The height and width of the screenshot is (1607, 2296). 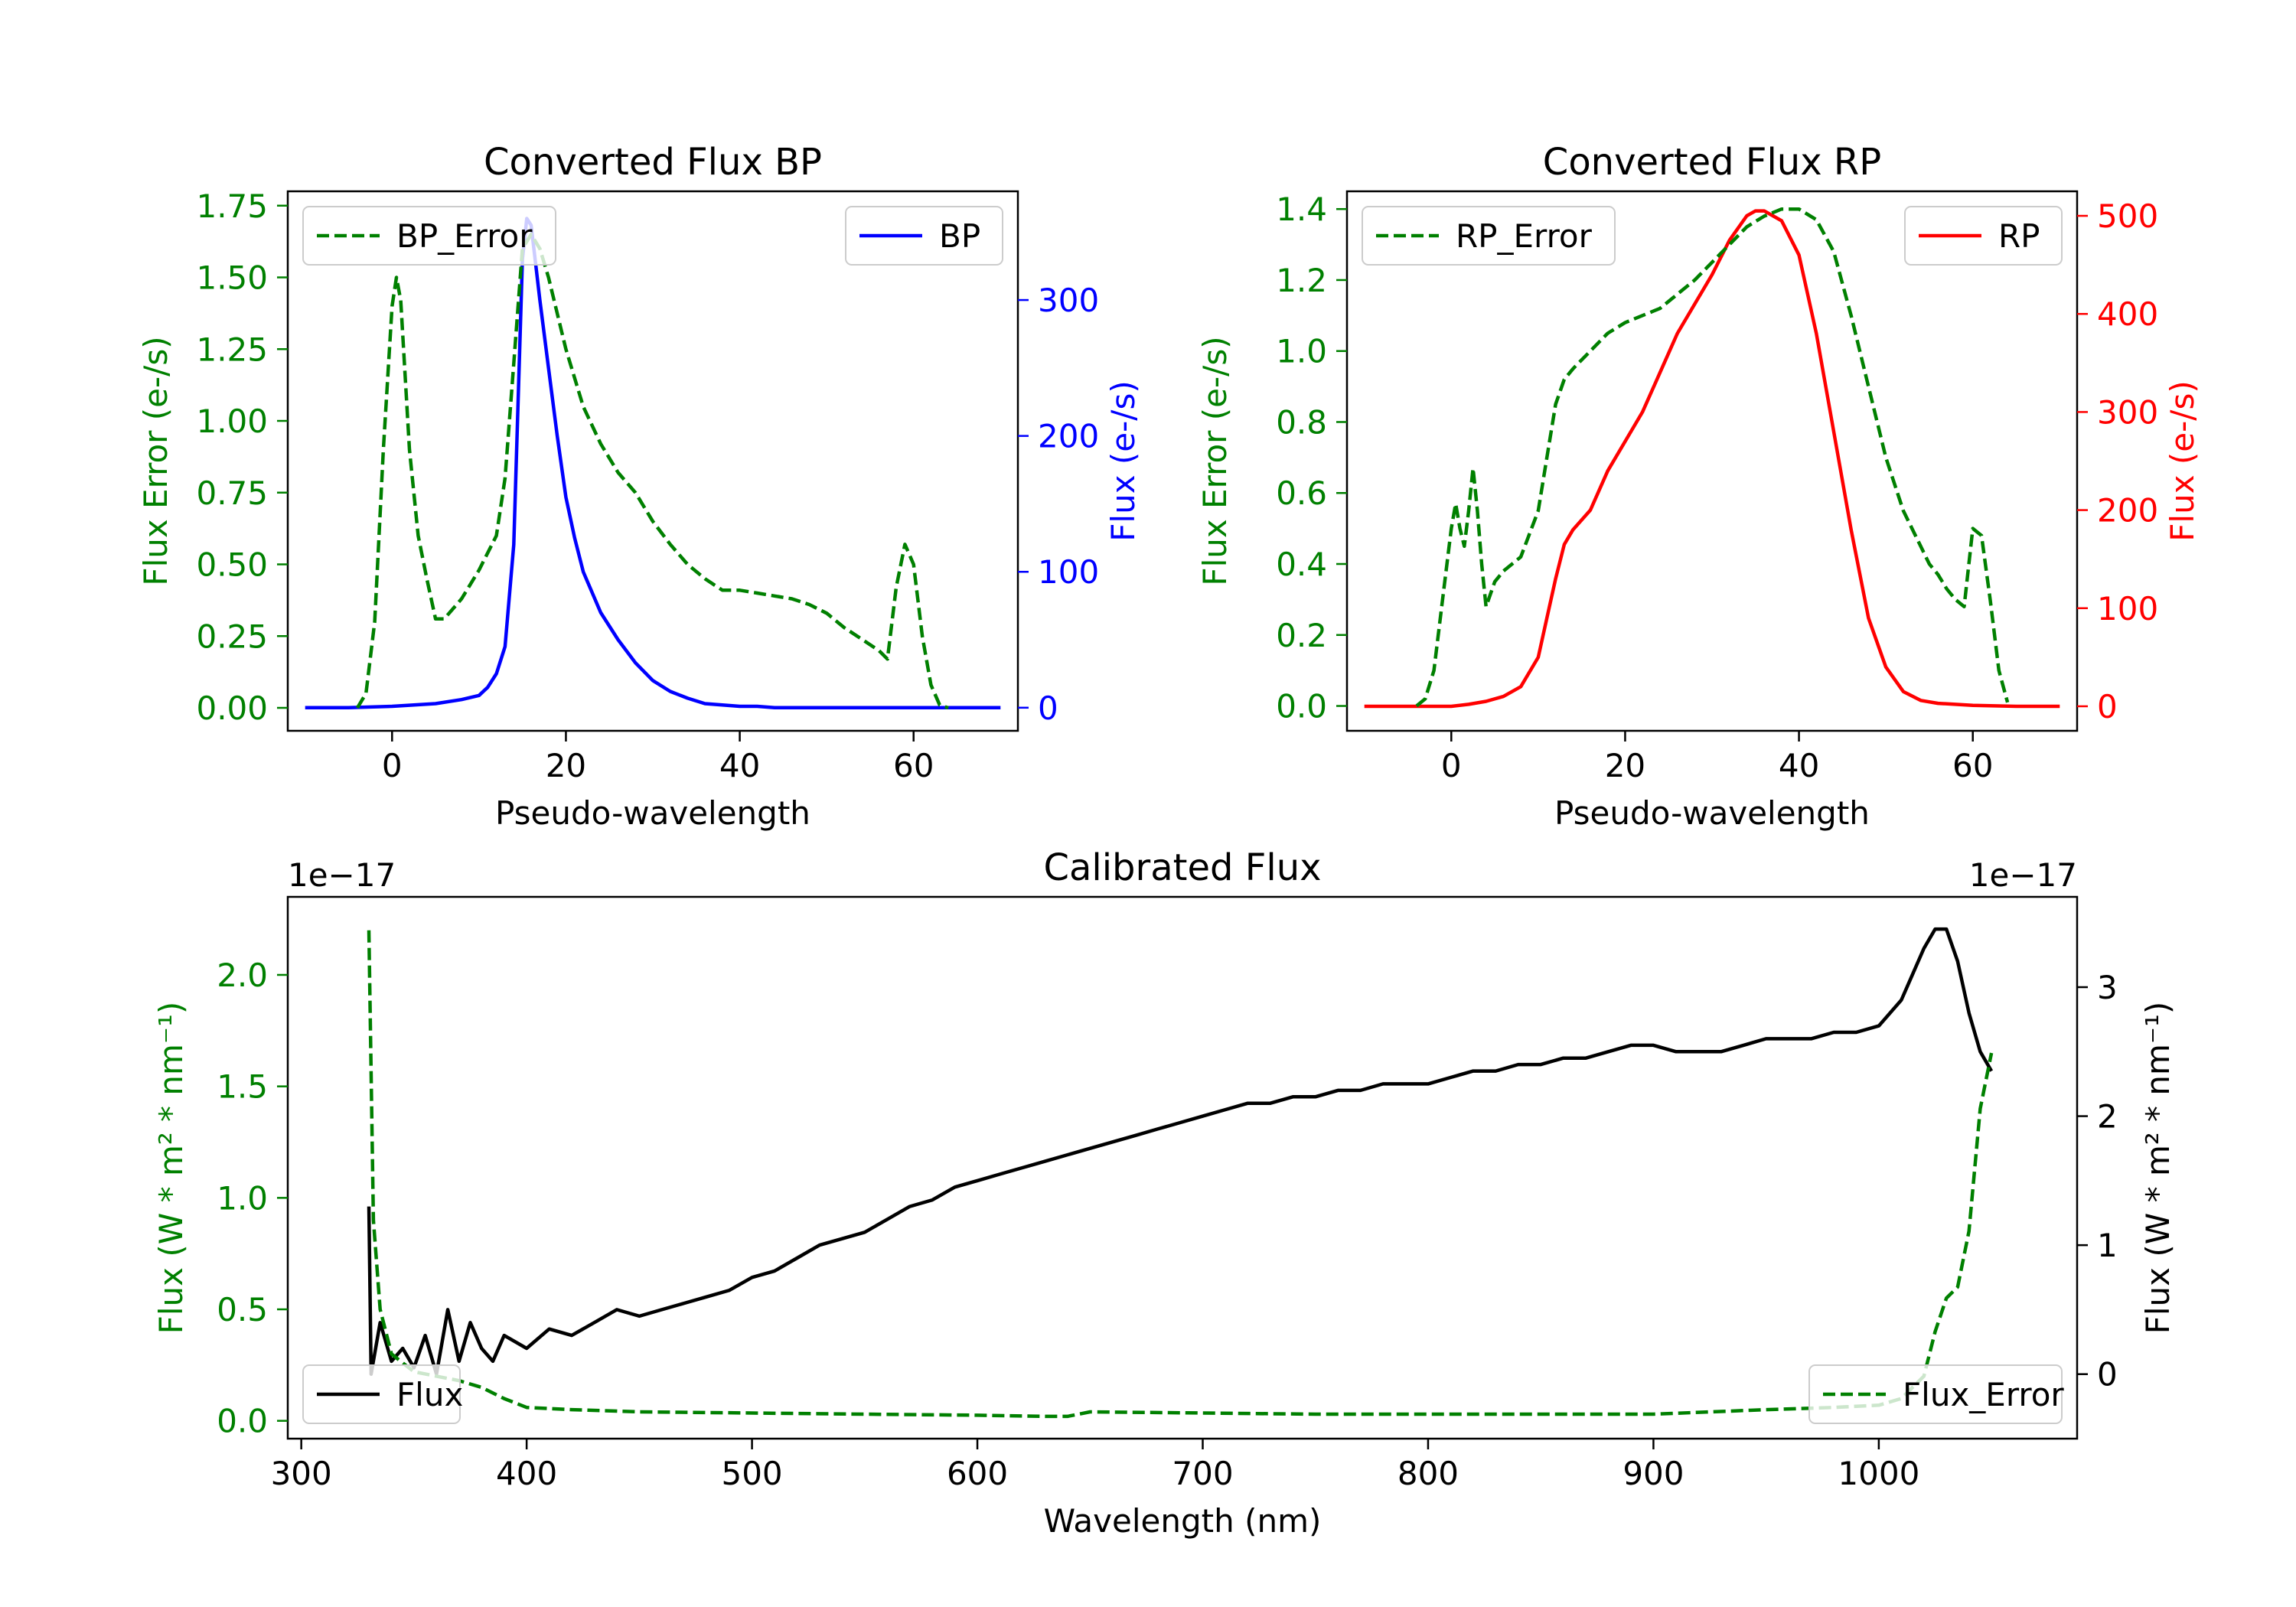 I want to click on legend-frame-bp-flux, so click(x=924, y=236).